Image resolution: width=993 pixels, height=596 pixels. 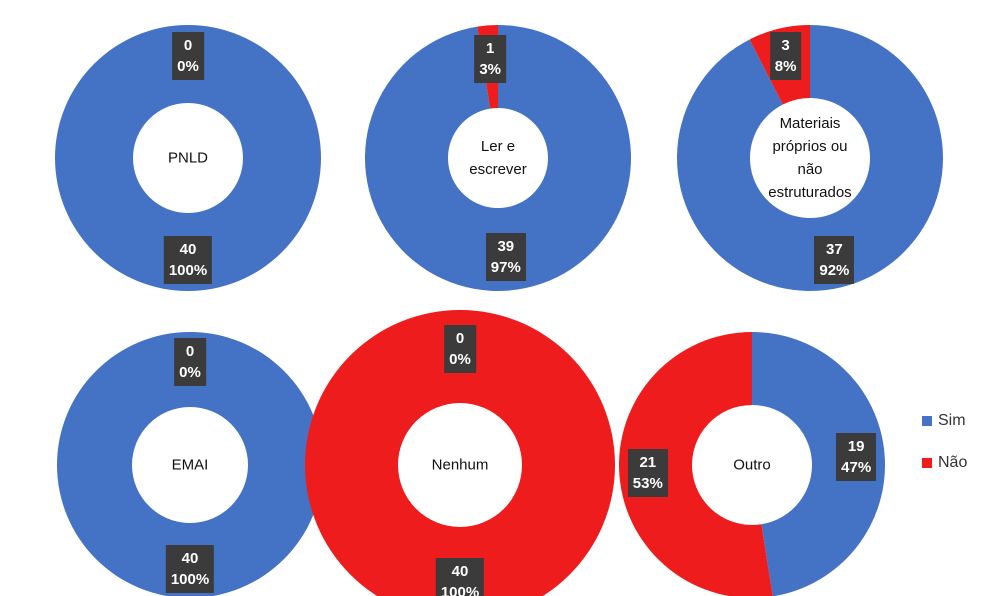 What do you see at coordinates (953, 462) in the screenshot?
I see `legend-label: Não` at bounding box center [953, 462].